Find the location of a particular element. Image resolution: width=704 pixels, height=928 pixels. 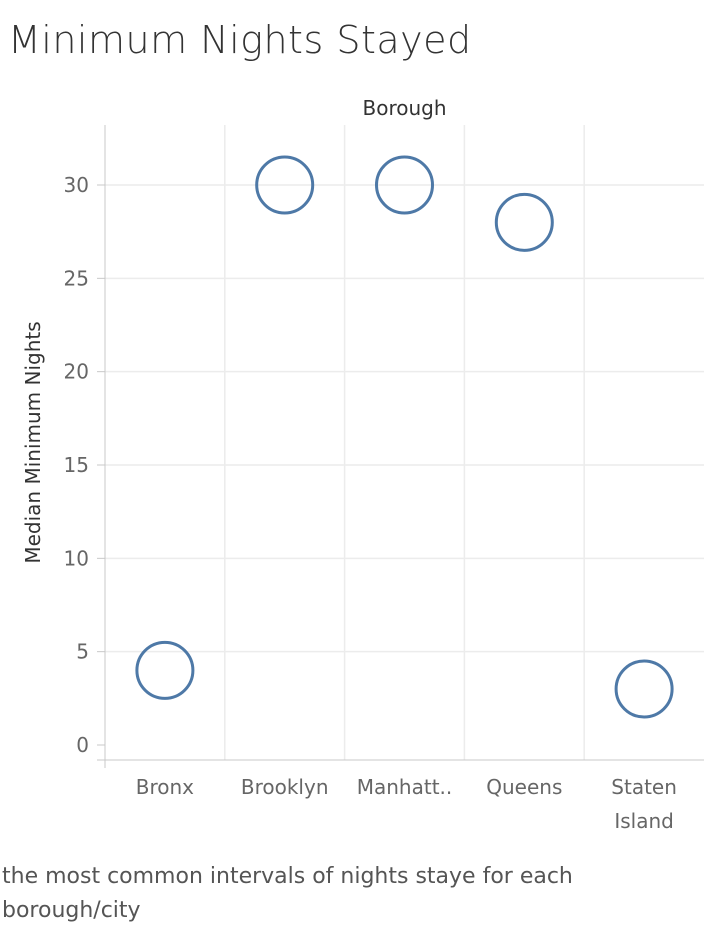

column-header: Borough is located at coordinates (404, 108).